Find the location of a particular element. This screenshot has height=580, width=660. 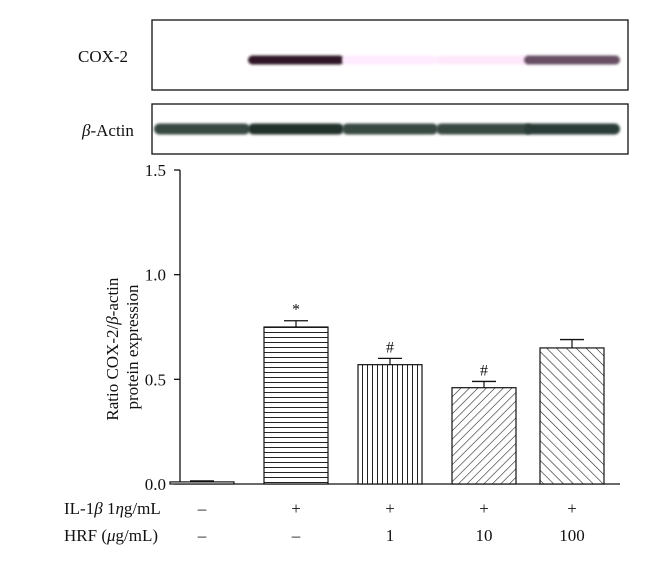

significance-mark-2: * is located at coordinates (296, 310).